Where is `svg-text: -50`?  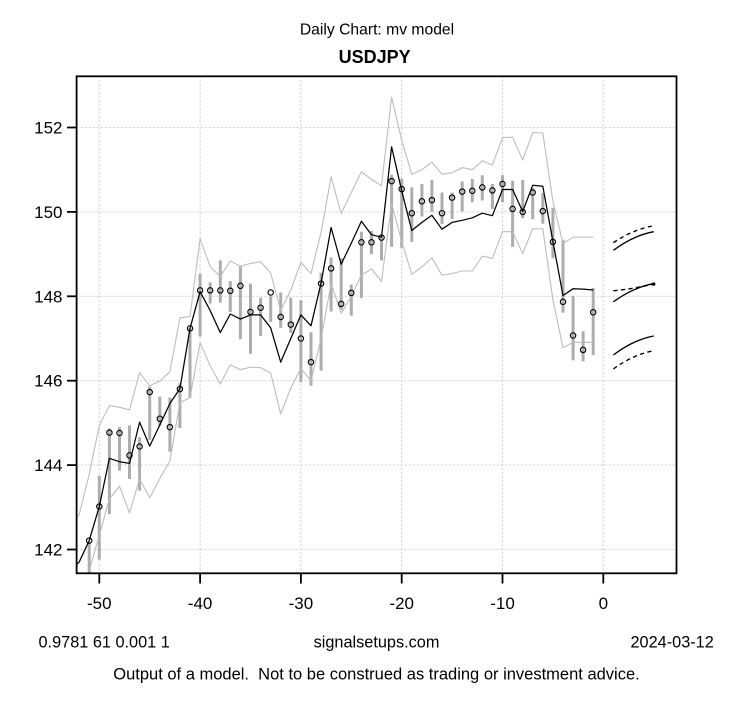
svg-text: -50 is located at coordinates (99, 603).